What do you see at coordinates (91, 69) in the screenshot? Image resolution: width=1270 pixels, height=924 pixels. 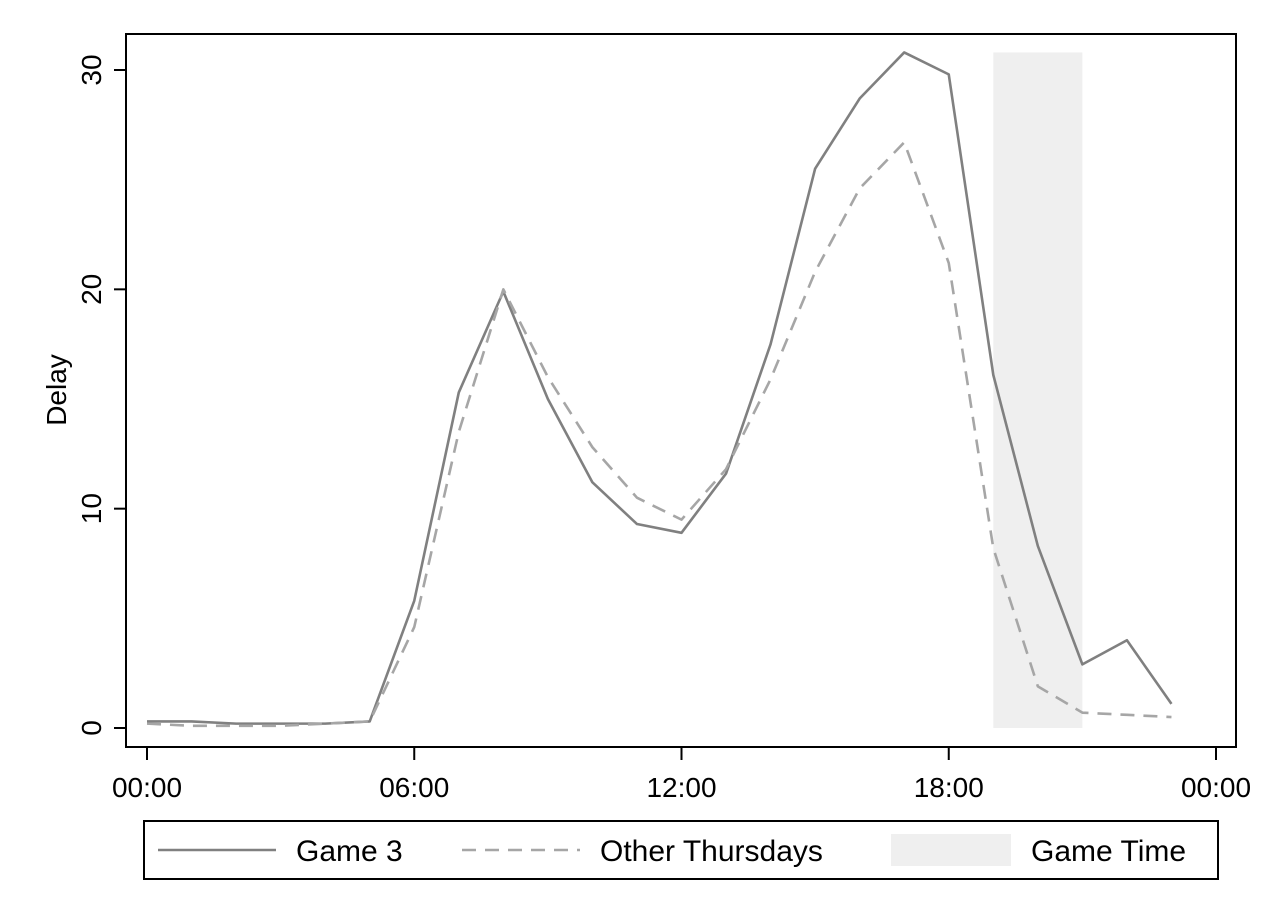 I see `y-tick-label: 30` at bounding box center [91, 69].